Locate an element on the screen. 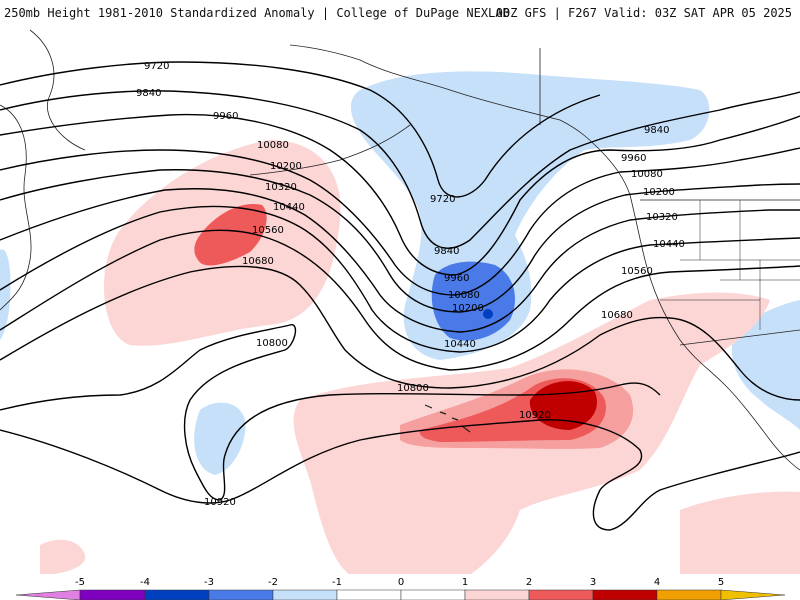 Image resolution: width=800 pixels, height=600 pixels. coastline-alaska is located at coordinates (445, 97).